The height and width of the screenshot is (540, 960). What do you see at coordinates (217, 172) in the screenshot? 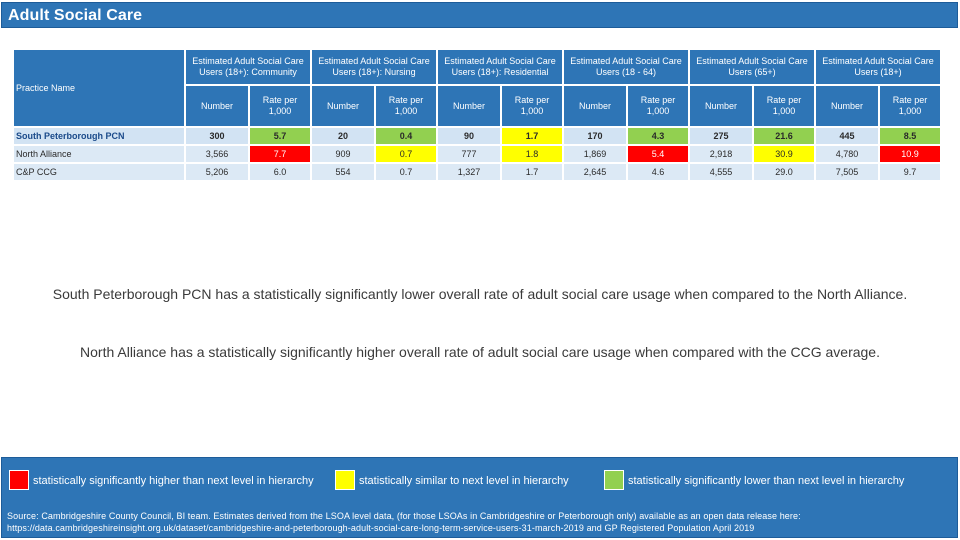
I see `number-cell: 5,206` at bounding box center [217, 172].